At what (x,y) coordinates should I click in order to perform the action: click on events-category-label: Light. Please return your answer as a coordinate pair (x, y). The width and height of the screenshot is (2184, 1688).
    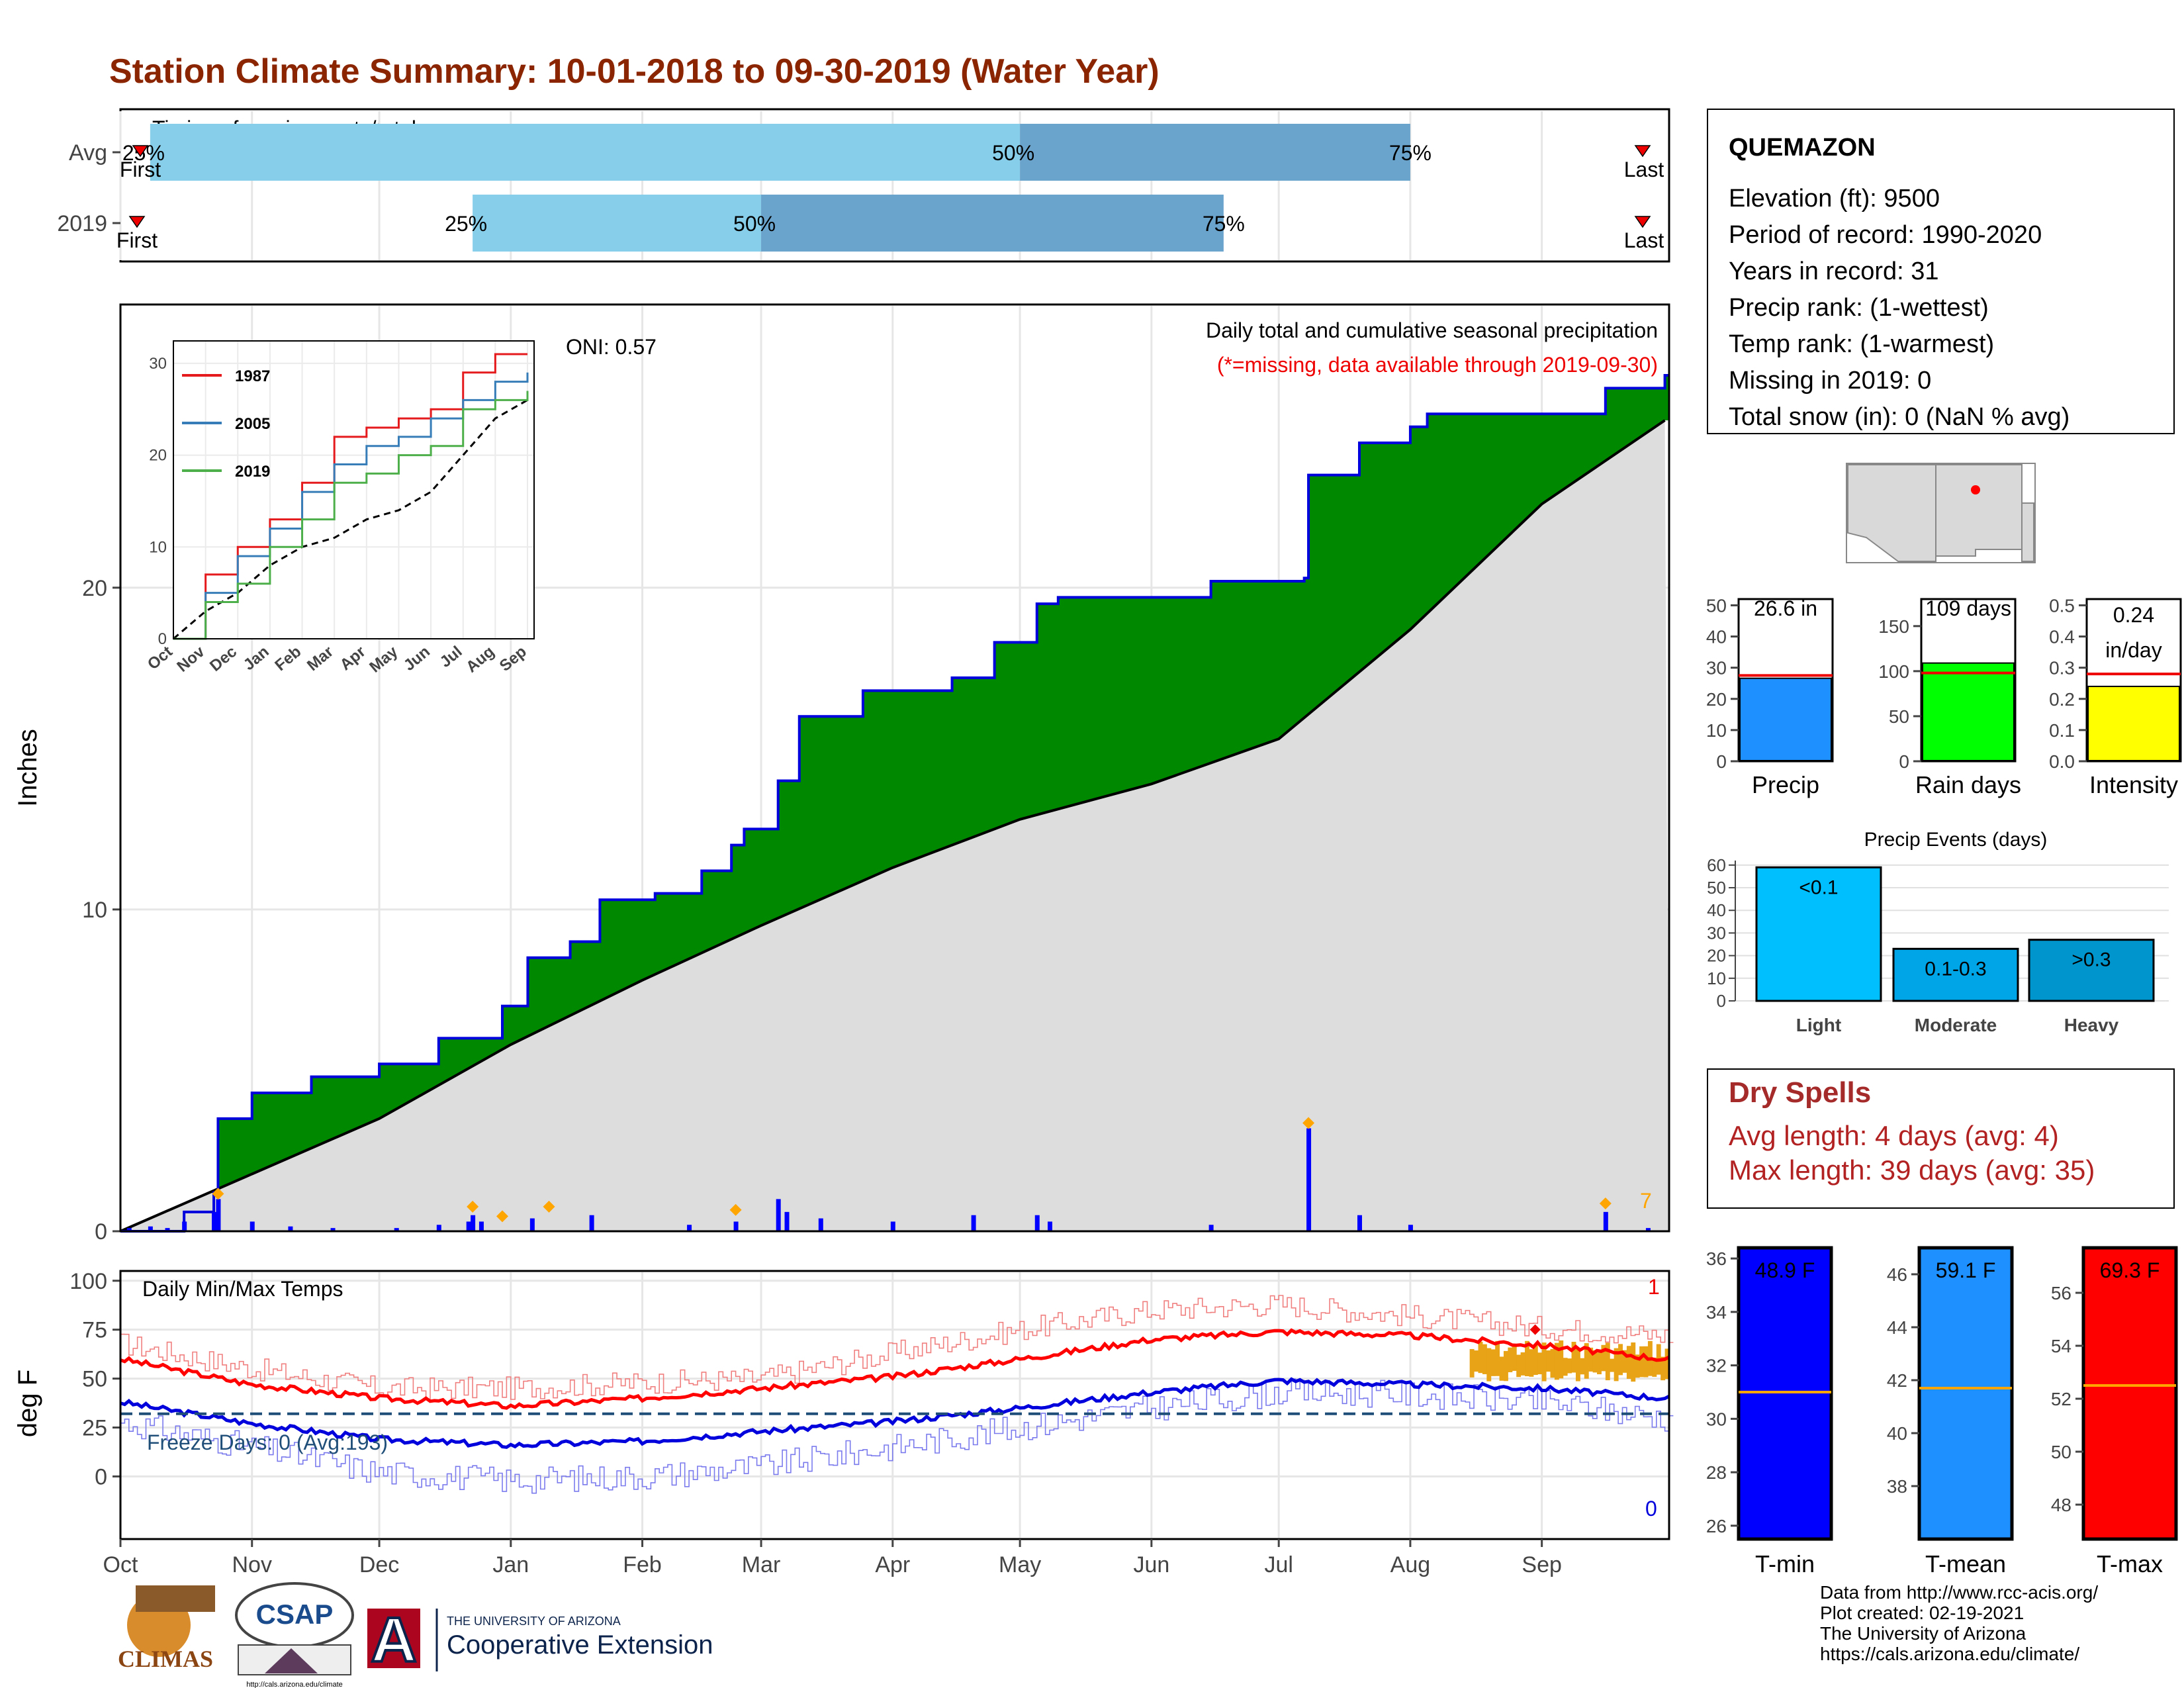
    Looking at the image, I should click on (1818, 1025).